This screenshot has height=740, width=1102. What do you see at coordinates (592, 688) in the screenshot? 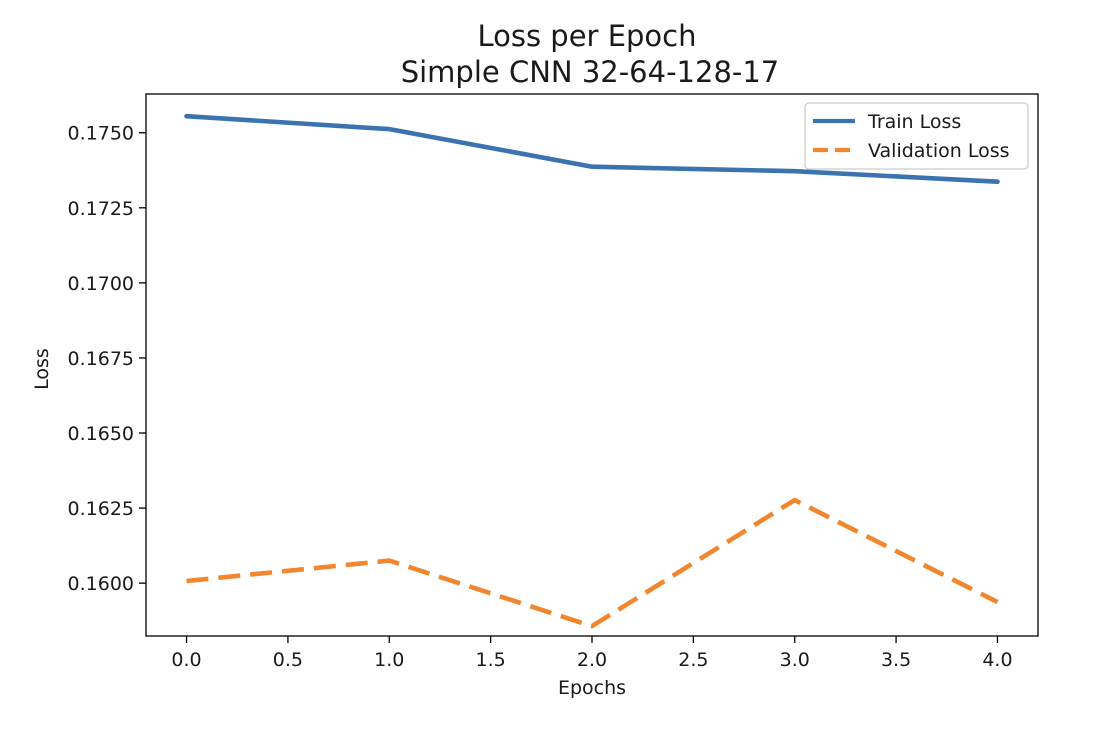
I see `x-axis-label: Epochs` at bounding box center [592, 688].